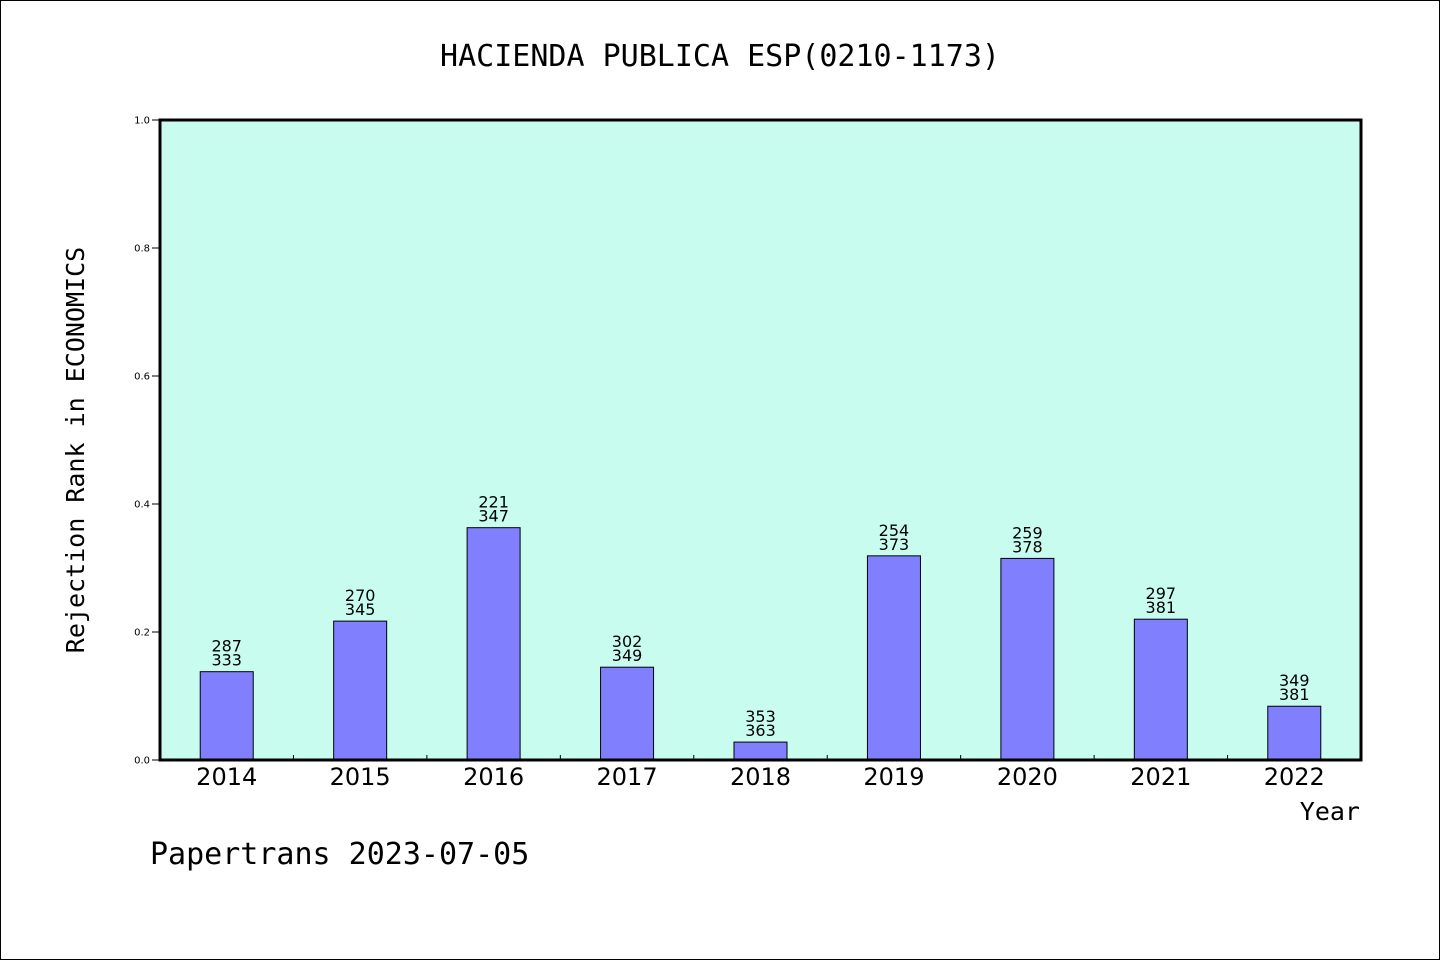 The height and width of the screenshot is (960, 1440). What do you see at coordinates (1027, 546) in the screenshot?
I see `bar-label-bottom: 378` at bounding box center [1027, 546].